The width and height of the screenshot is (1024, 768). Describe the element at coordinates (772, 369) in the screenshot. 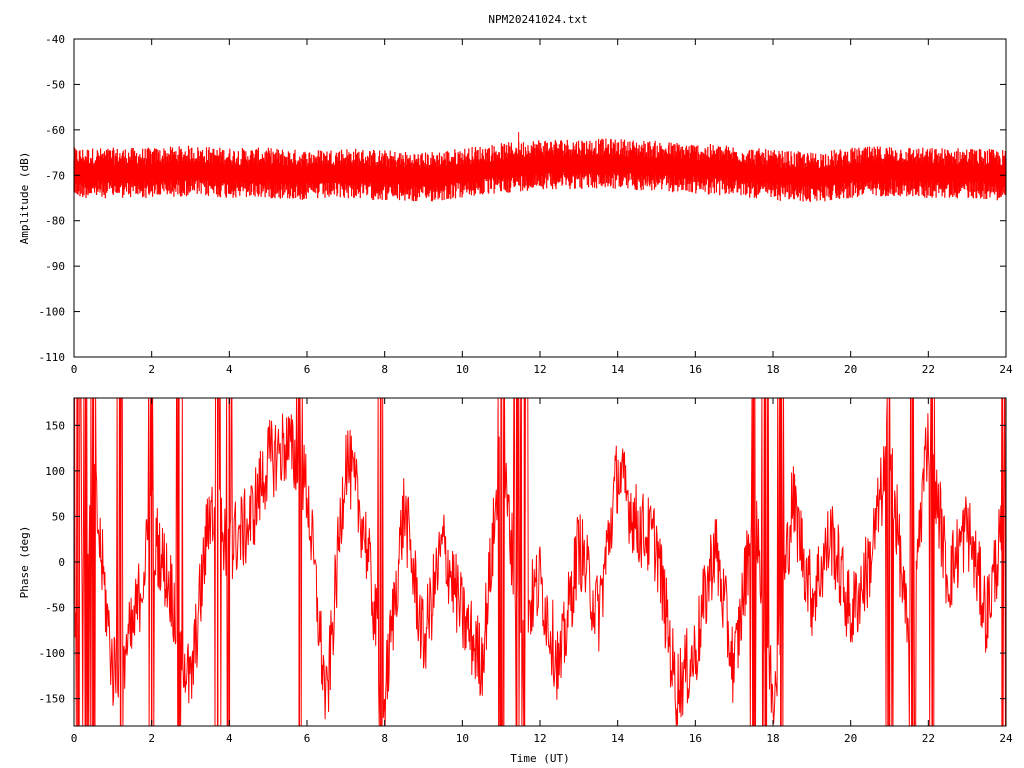

I see `amplitude-x-tick-label: 18` at that location.